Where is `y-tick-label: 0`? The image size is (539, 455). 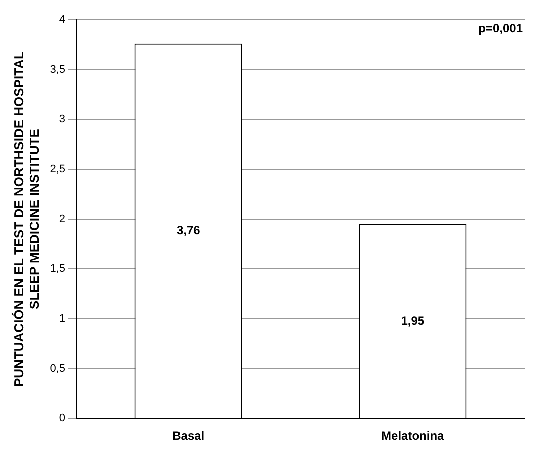 y-tick-label: 0 is located at coordinates (62, 418).